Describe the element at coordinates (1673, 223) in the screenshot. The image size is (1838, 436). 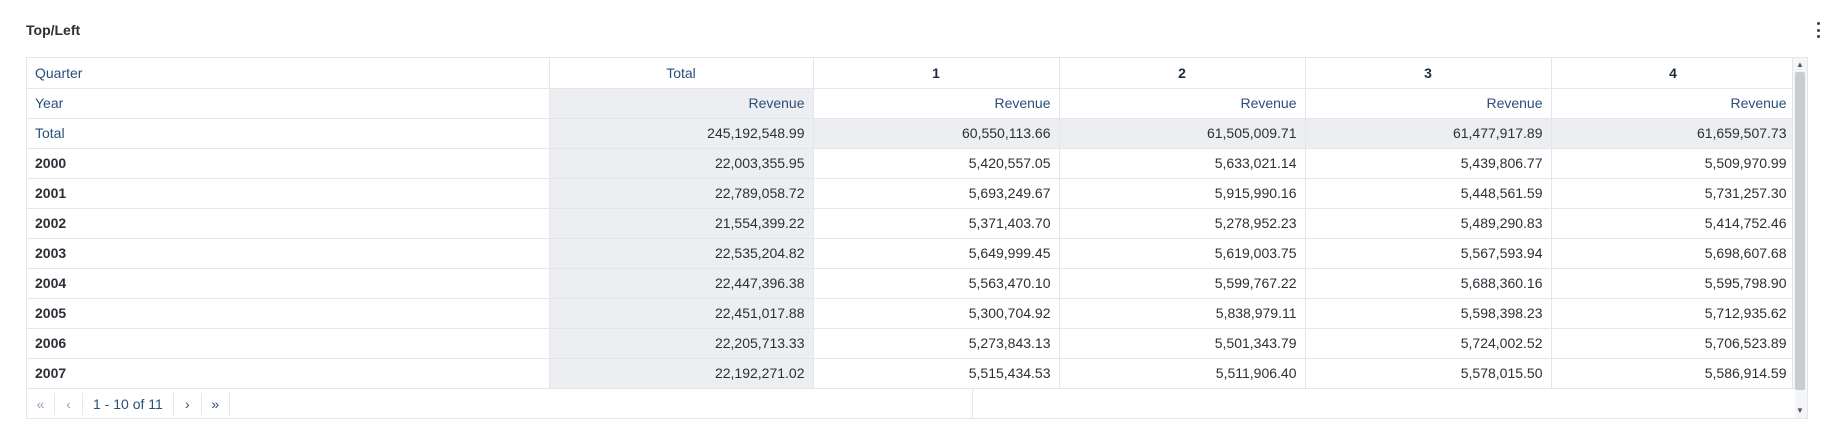
I see `value-cell: 5,414,752.46` at that location.